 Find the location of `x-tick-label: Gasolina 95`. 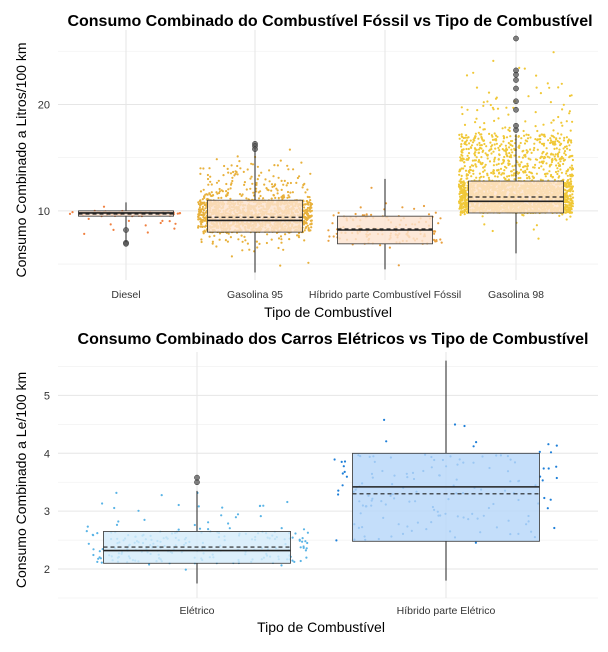

x-tick-label: Gasolina 95 is located at coordinates (255, 295).